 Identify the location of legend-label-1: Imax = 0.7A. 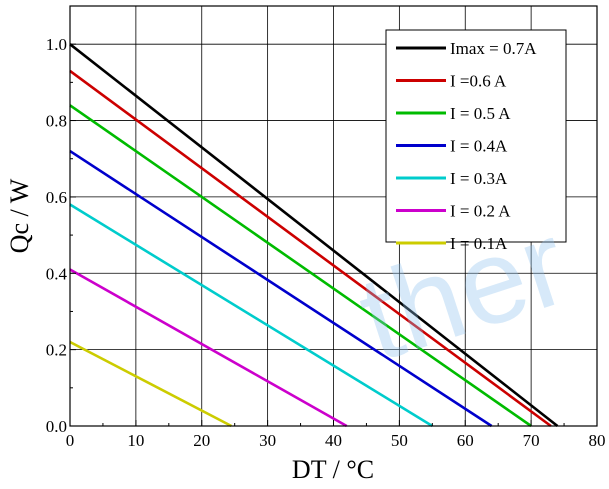
(493, 48).